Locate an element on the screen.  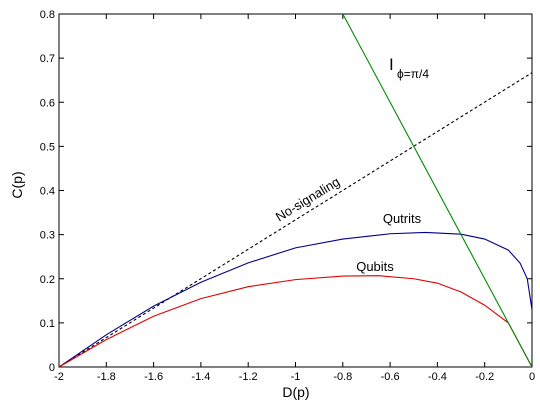
x-tick-label: -0.8 is located at coordinates (342, 377).